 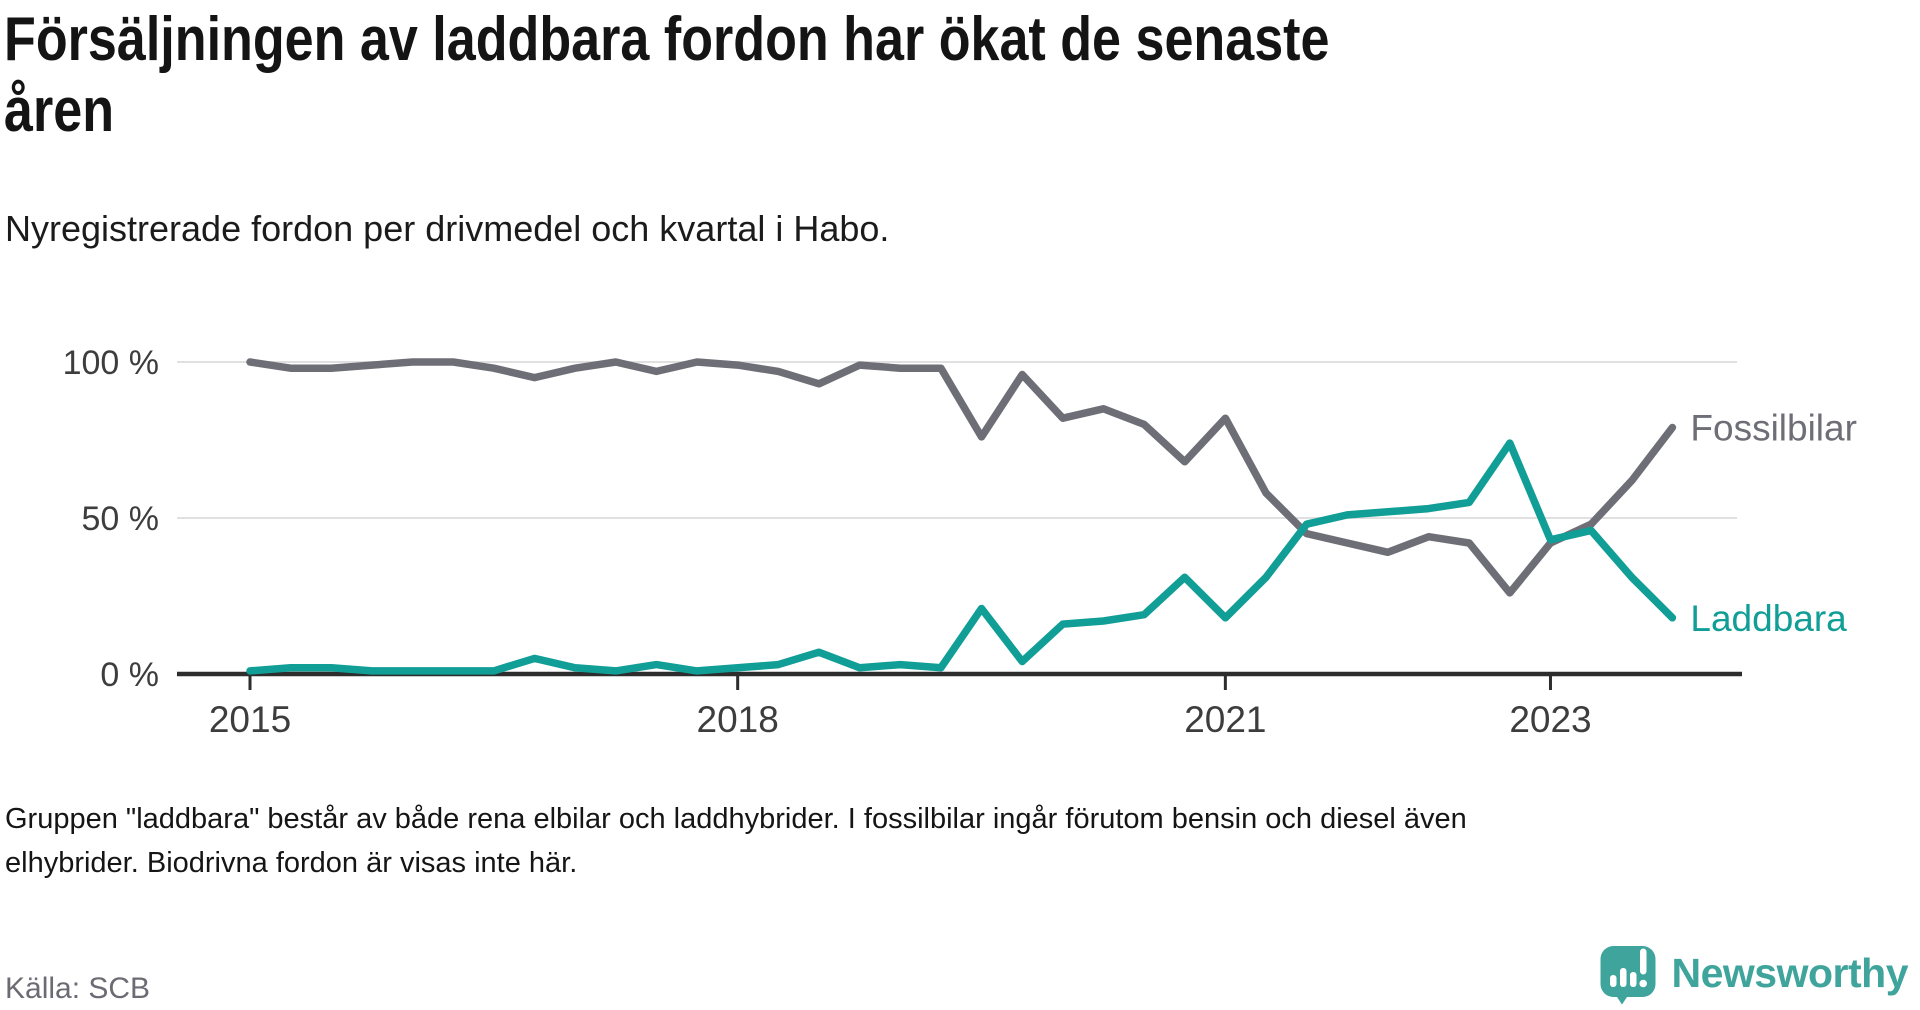 I want to click on newsworthy-logo: Newsworthy, so click(x=1754, y=973).